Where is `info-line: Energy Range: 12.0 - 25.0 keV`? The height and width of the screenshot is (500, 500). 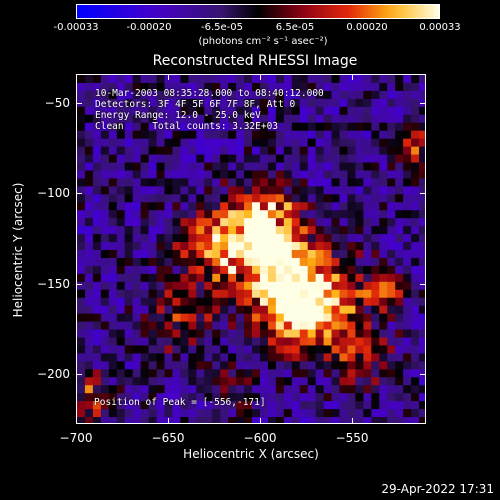
info-line: Energy Range: 12.0 - 25.0 keV is located at coordinates (178, 115).